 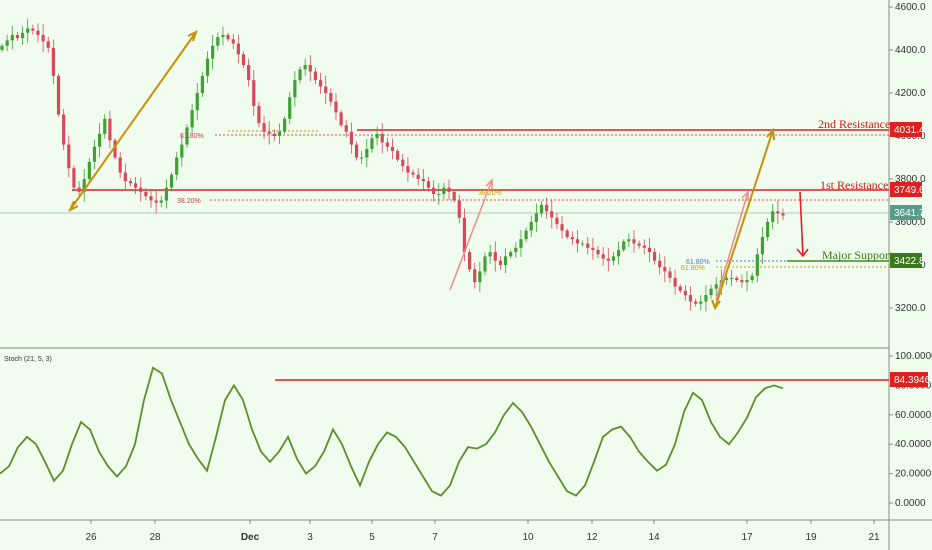 What do you see at coordinates (250, 537) in the screenshot?
I see `date-tick-label: Dec` at bounding box center [250, 537].